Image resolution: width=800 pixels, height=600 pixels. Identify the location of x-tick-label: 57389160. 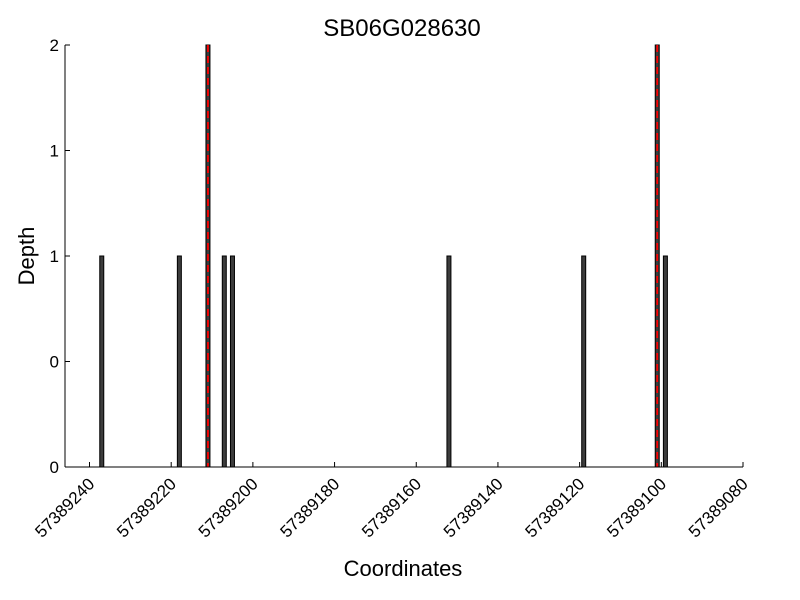
(391, 507).